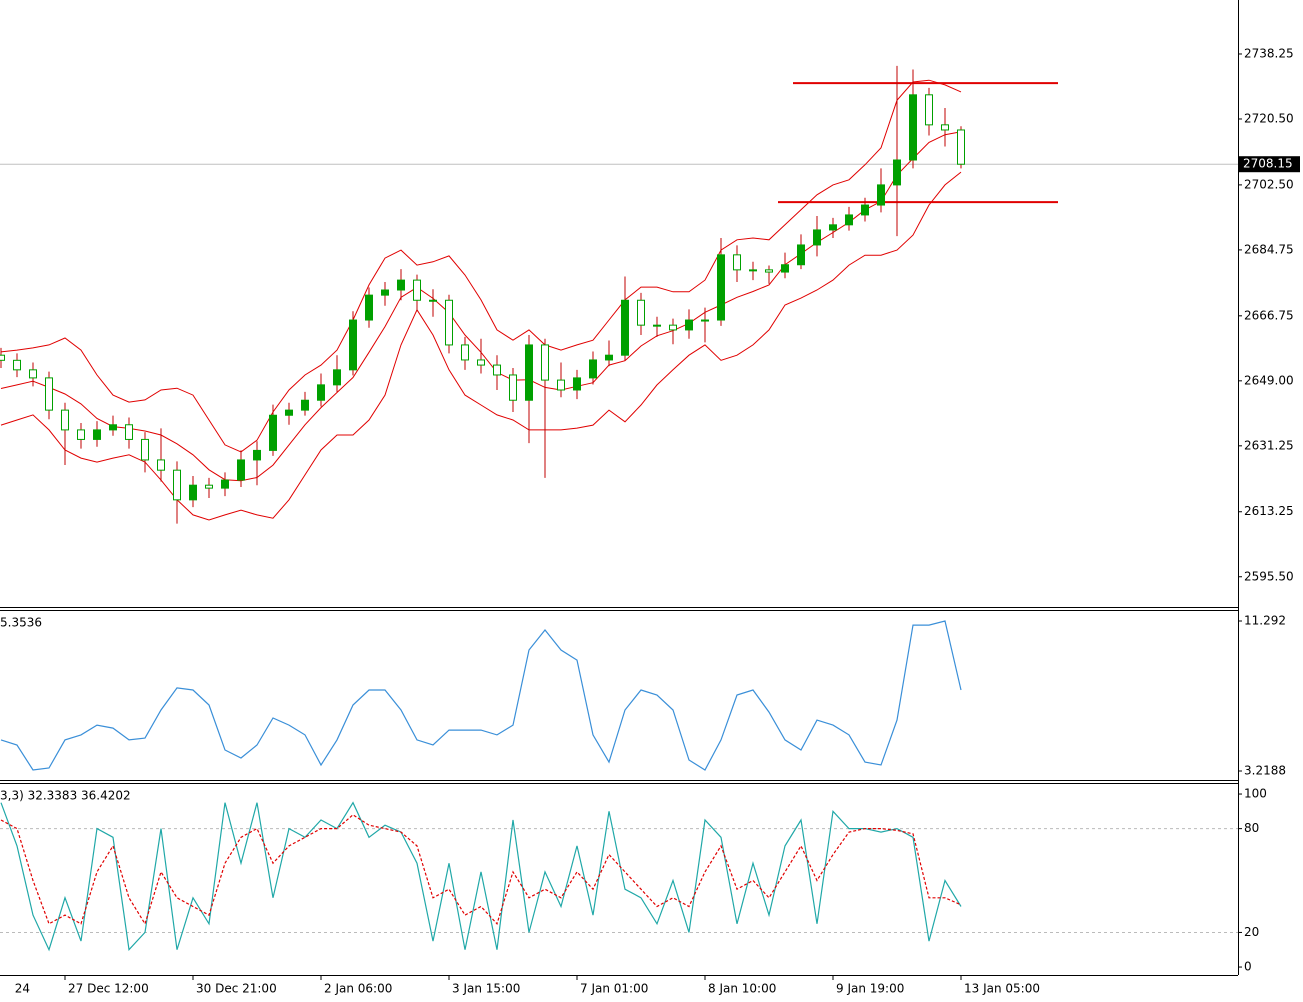 The width and height of the screenshot is (1303, 1002). What do you see at coordinates (742, 989) in the screenshot?
I see `x-tick-label: 8 Jan 10:00` at bounding box center [742, 989].